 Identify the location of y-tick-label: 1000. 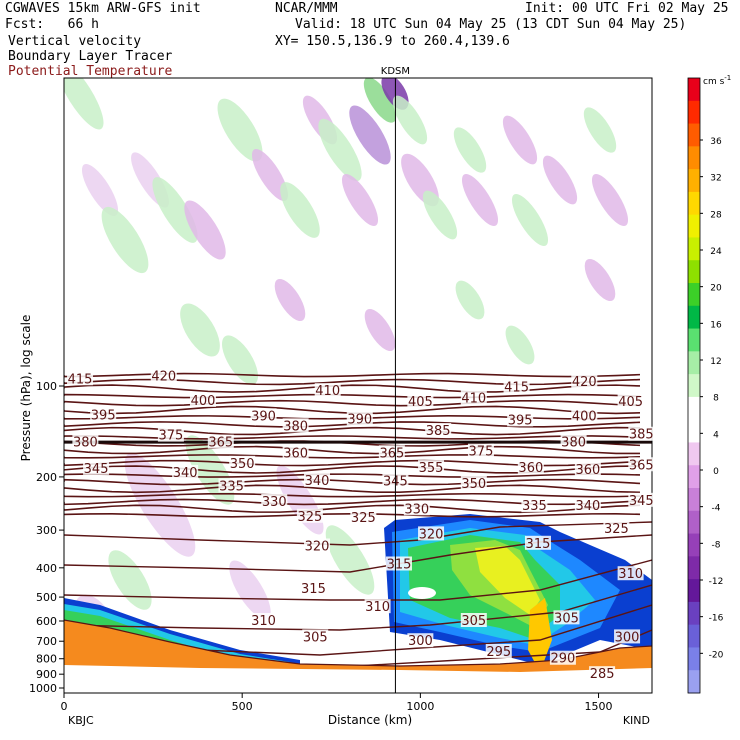
(43, 688).